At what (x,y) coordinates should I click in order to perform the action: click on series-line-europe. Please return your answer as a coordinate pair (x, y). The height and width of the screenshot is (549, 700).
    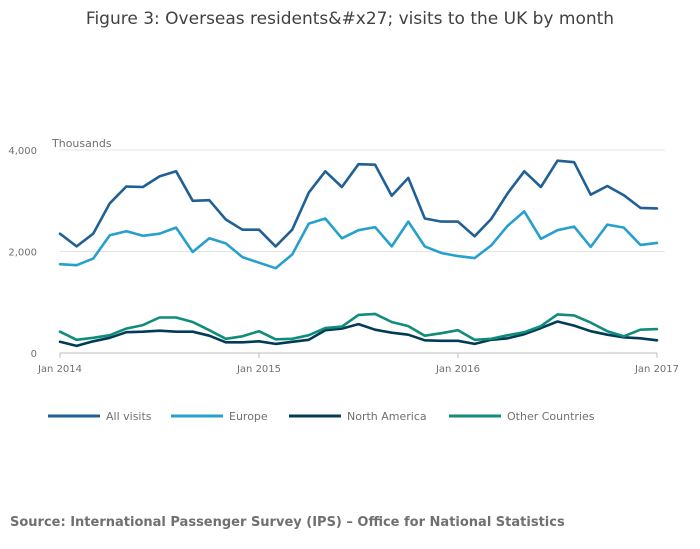
    Looking at the image, I should click on (358, 240).